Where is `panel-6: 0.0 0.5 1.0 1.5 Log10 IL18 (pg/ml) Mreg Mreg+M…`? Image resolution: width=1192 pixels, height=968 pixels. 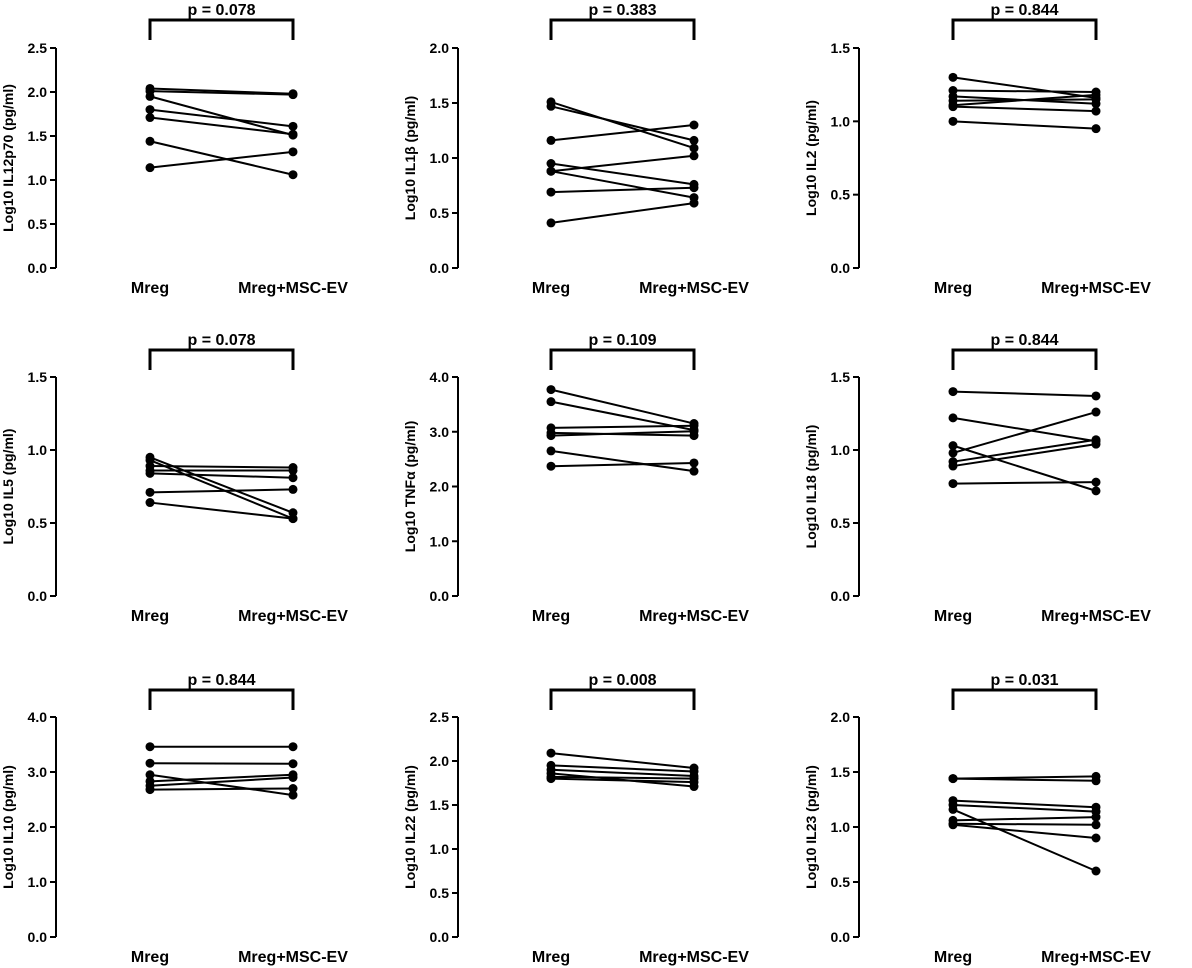
panel-6: 0.0 0.5 1.0 1.5 Log10 IL18 (pg/ml) Mreg Mreg+M… is located at coordinates (977, 478).